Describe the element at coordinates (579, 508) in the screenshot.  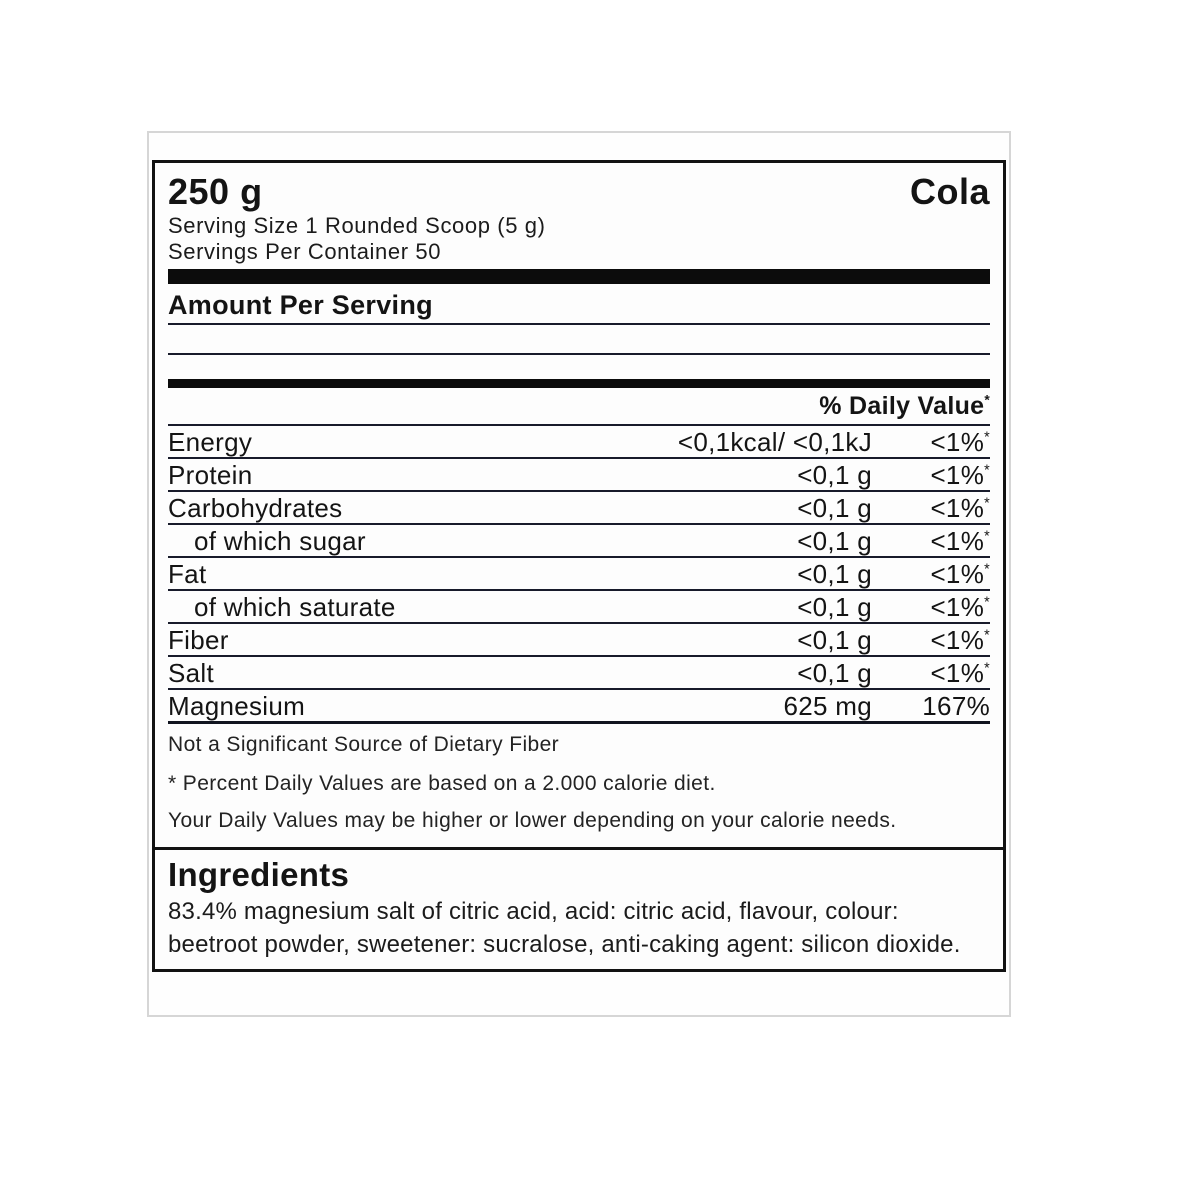
I see `nutrient-row: Carbohydrates <0,1 g <1%*` at that location.